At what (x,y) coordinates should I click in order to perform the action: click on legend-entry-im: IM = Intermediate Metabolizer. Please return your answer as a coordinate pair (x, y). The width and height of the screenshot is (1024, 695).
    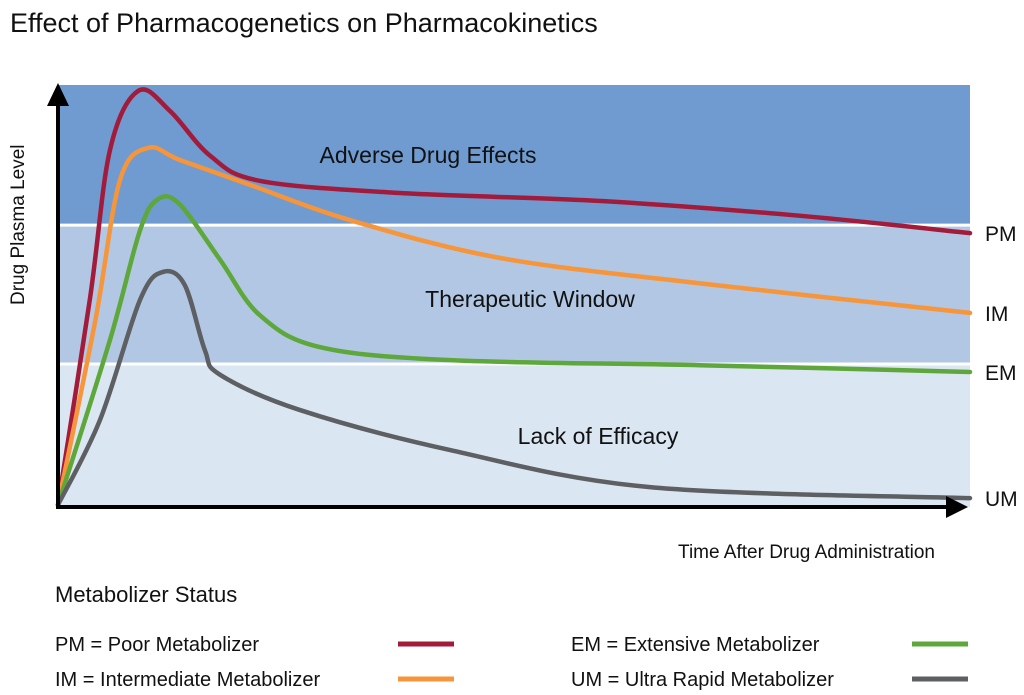
    Looking at the image, I should click on (187, 680).